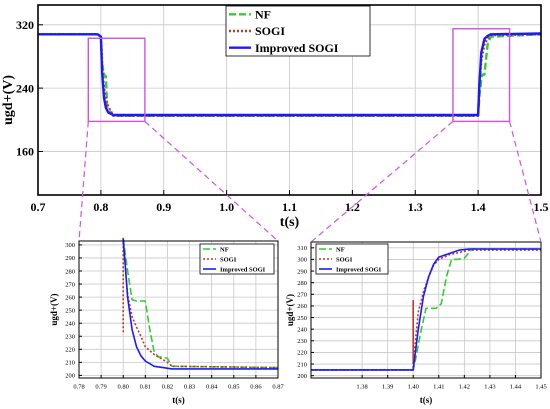 This screenshot has width=550, height=409. I want to click on x-tick-label: 0.79, so click(100, 387).